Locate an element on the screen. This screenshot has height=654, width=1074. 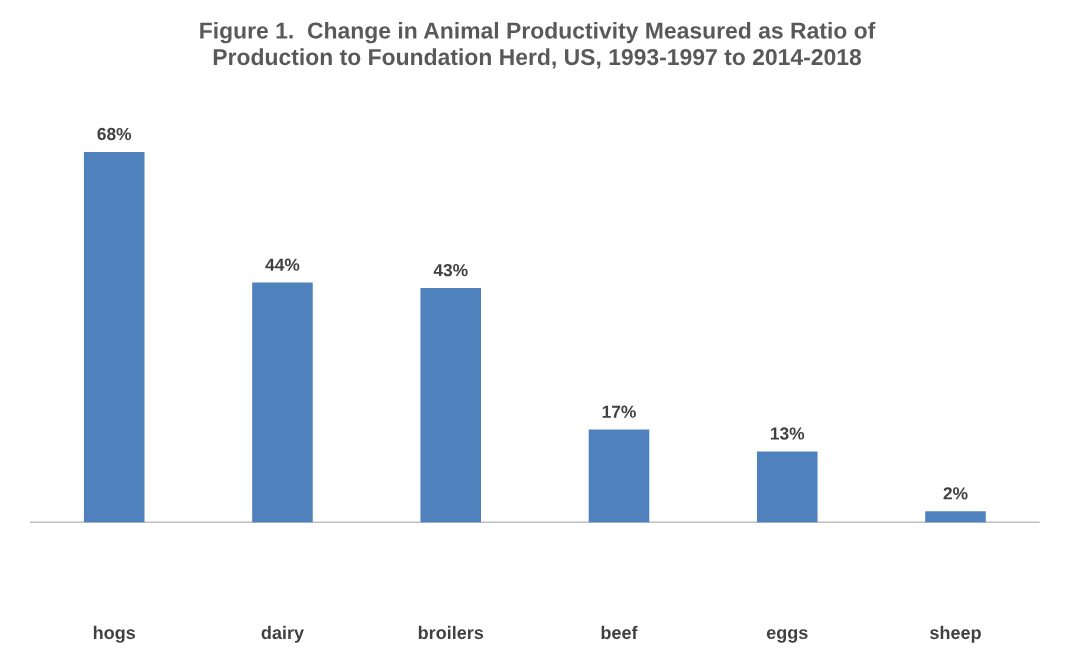
data-label: 17% is located at coordinates (619, 411).